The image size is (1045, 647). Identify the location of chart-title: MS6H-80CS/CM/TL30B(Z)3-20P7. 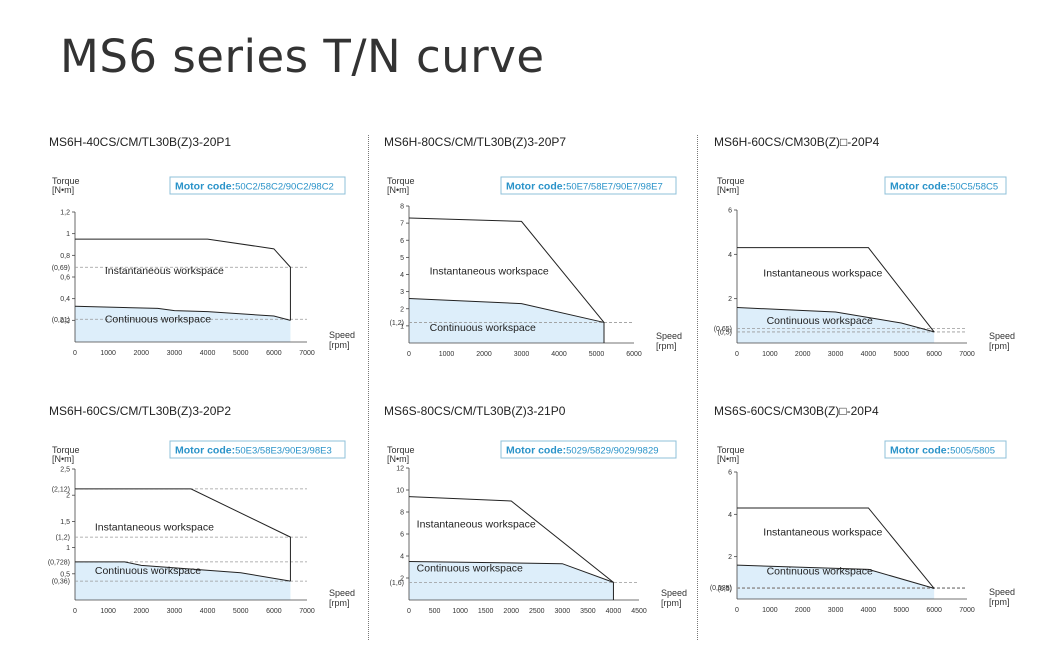
(475, 142).